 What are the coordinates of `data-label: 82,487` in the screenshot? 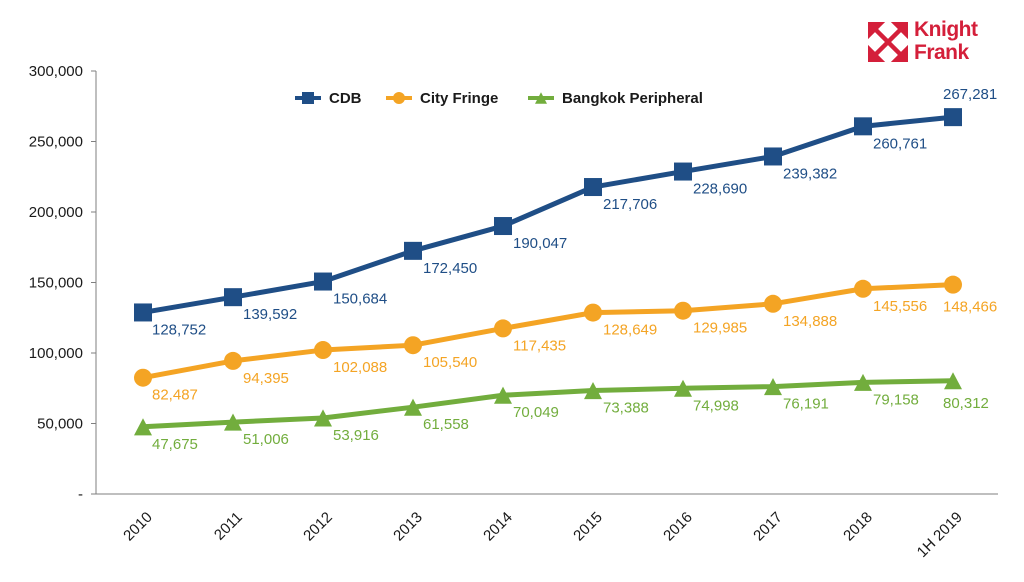 It's located at (175, 395).